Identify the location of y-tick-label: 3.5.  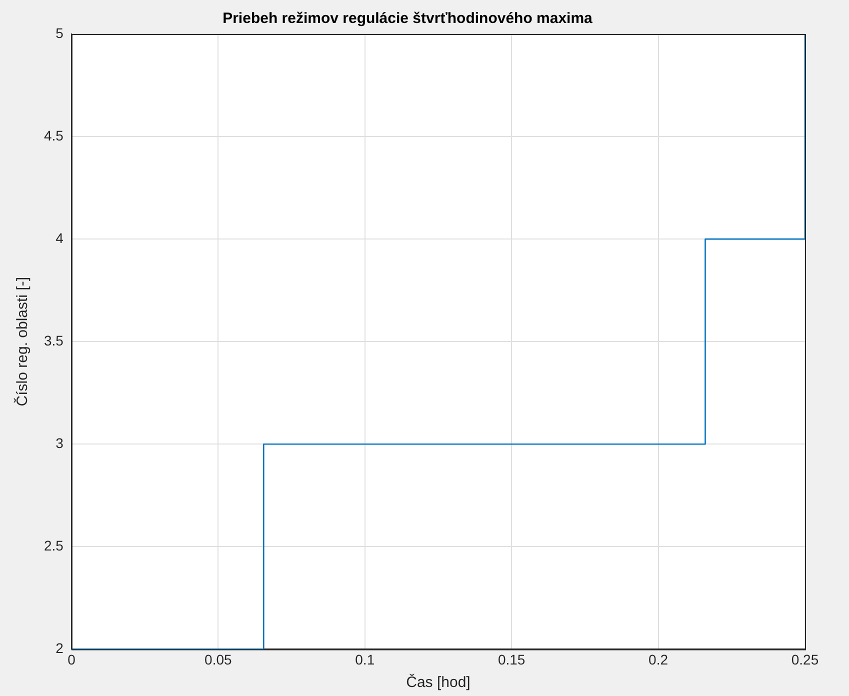
(54, 340).